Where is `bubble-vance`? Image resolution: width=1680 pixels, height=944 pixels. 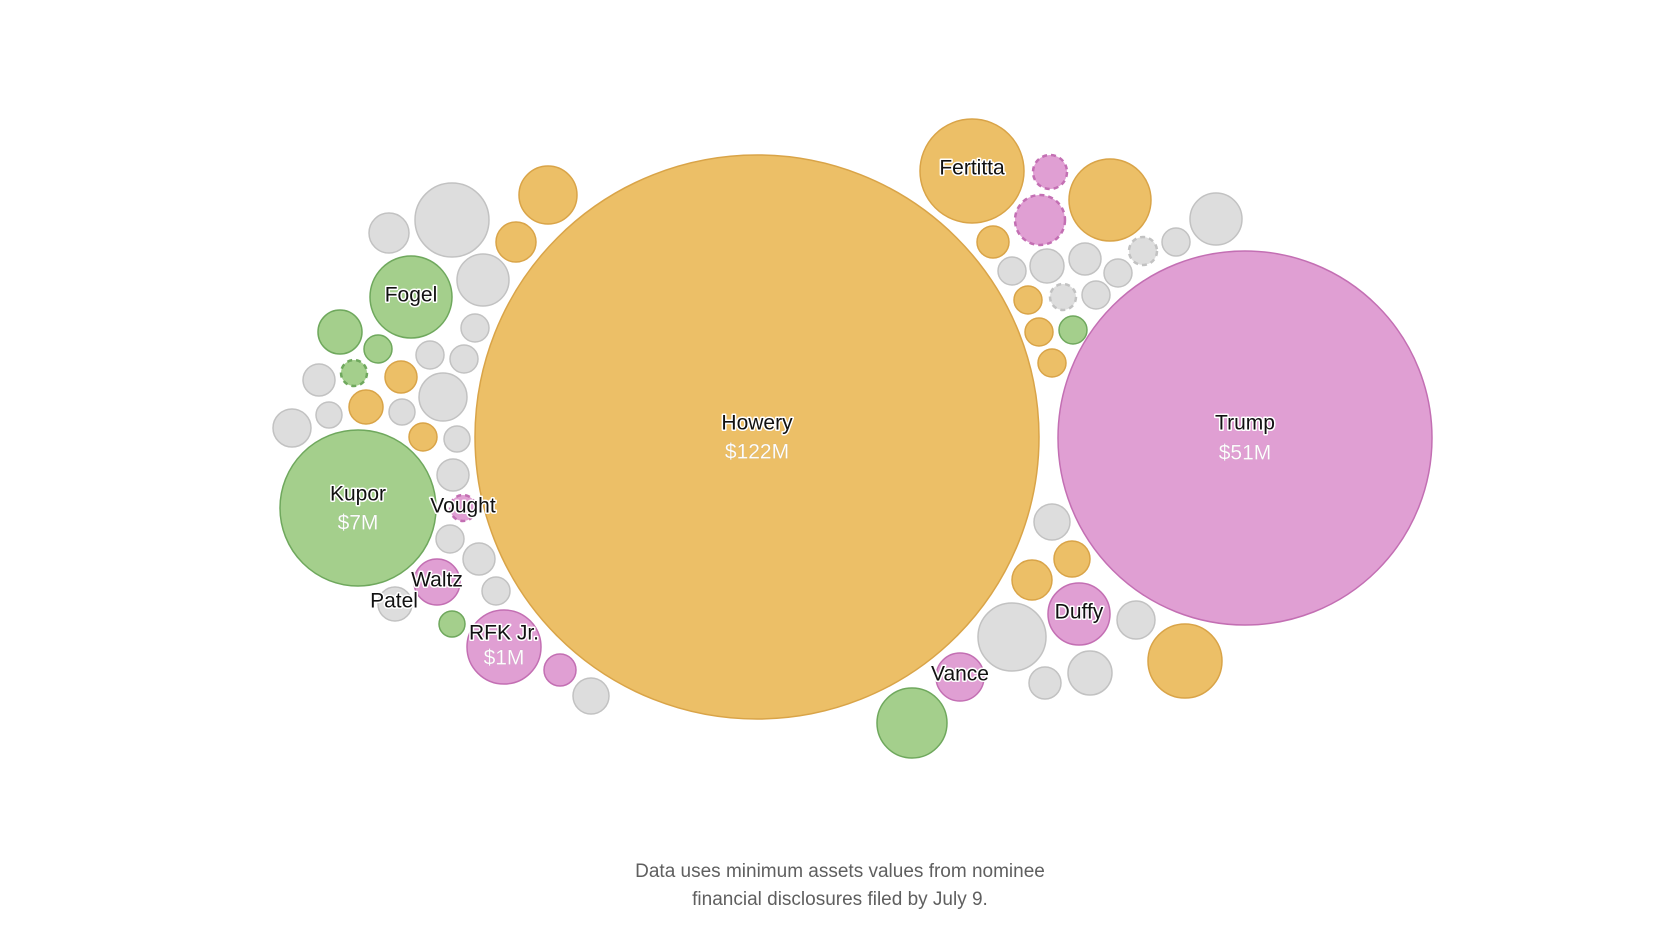 bubble-vance is located at coordinates (960, 677).